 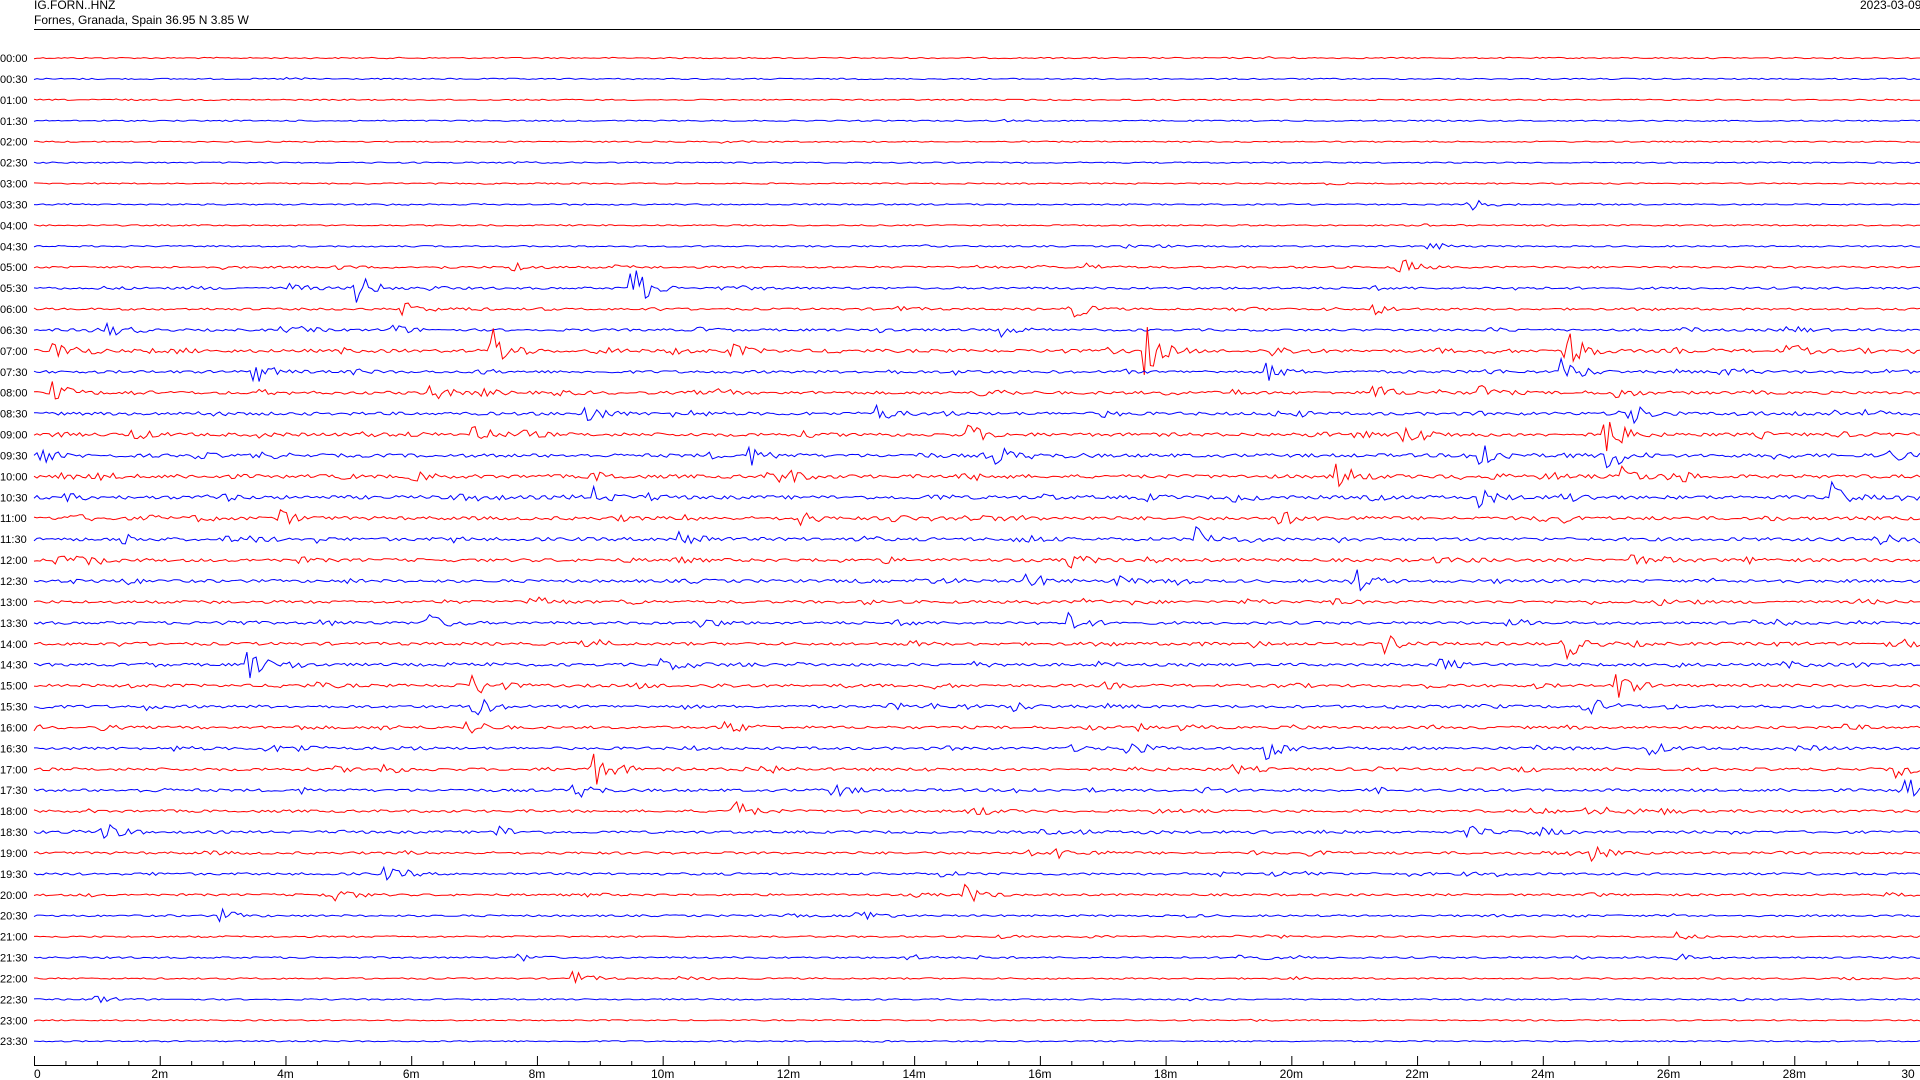 What do you see at coordinates (14, 205) in the screenshot?
I see `time-label: 03:30` at bounding box center [14, 205].